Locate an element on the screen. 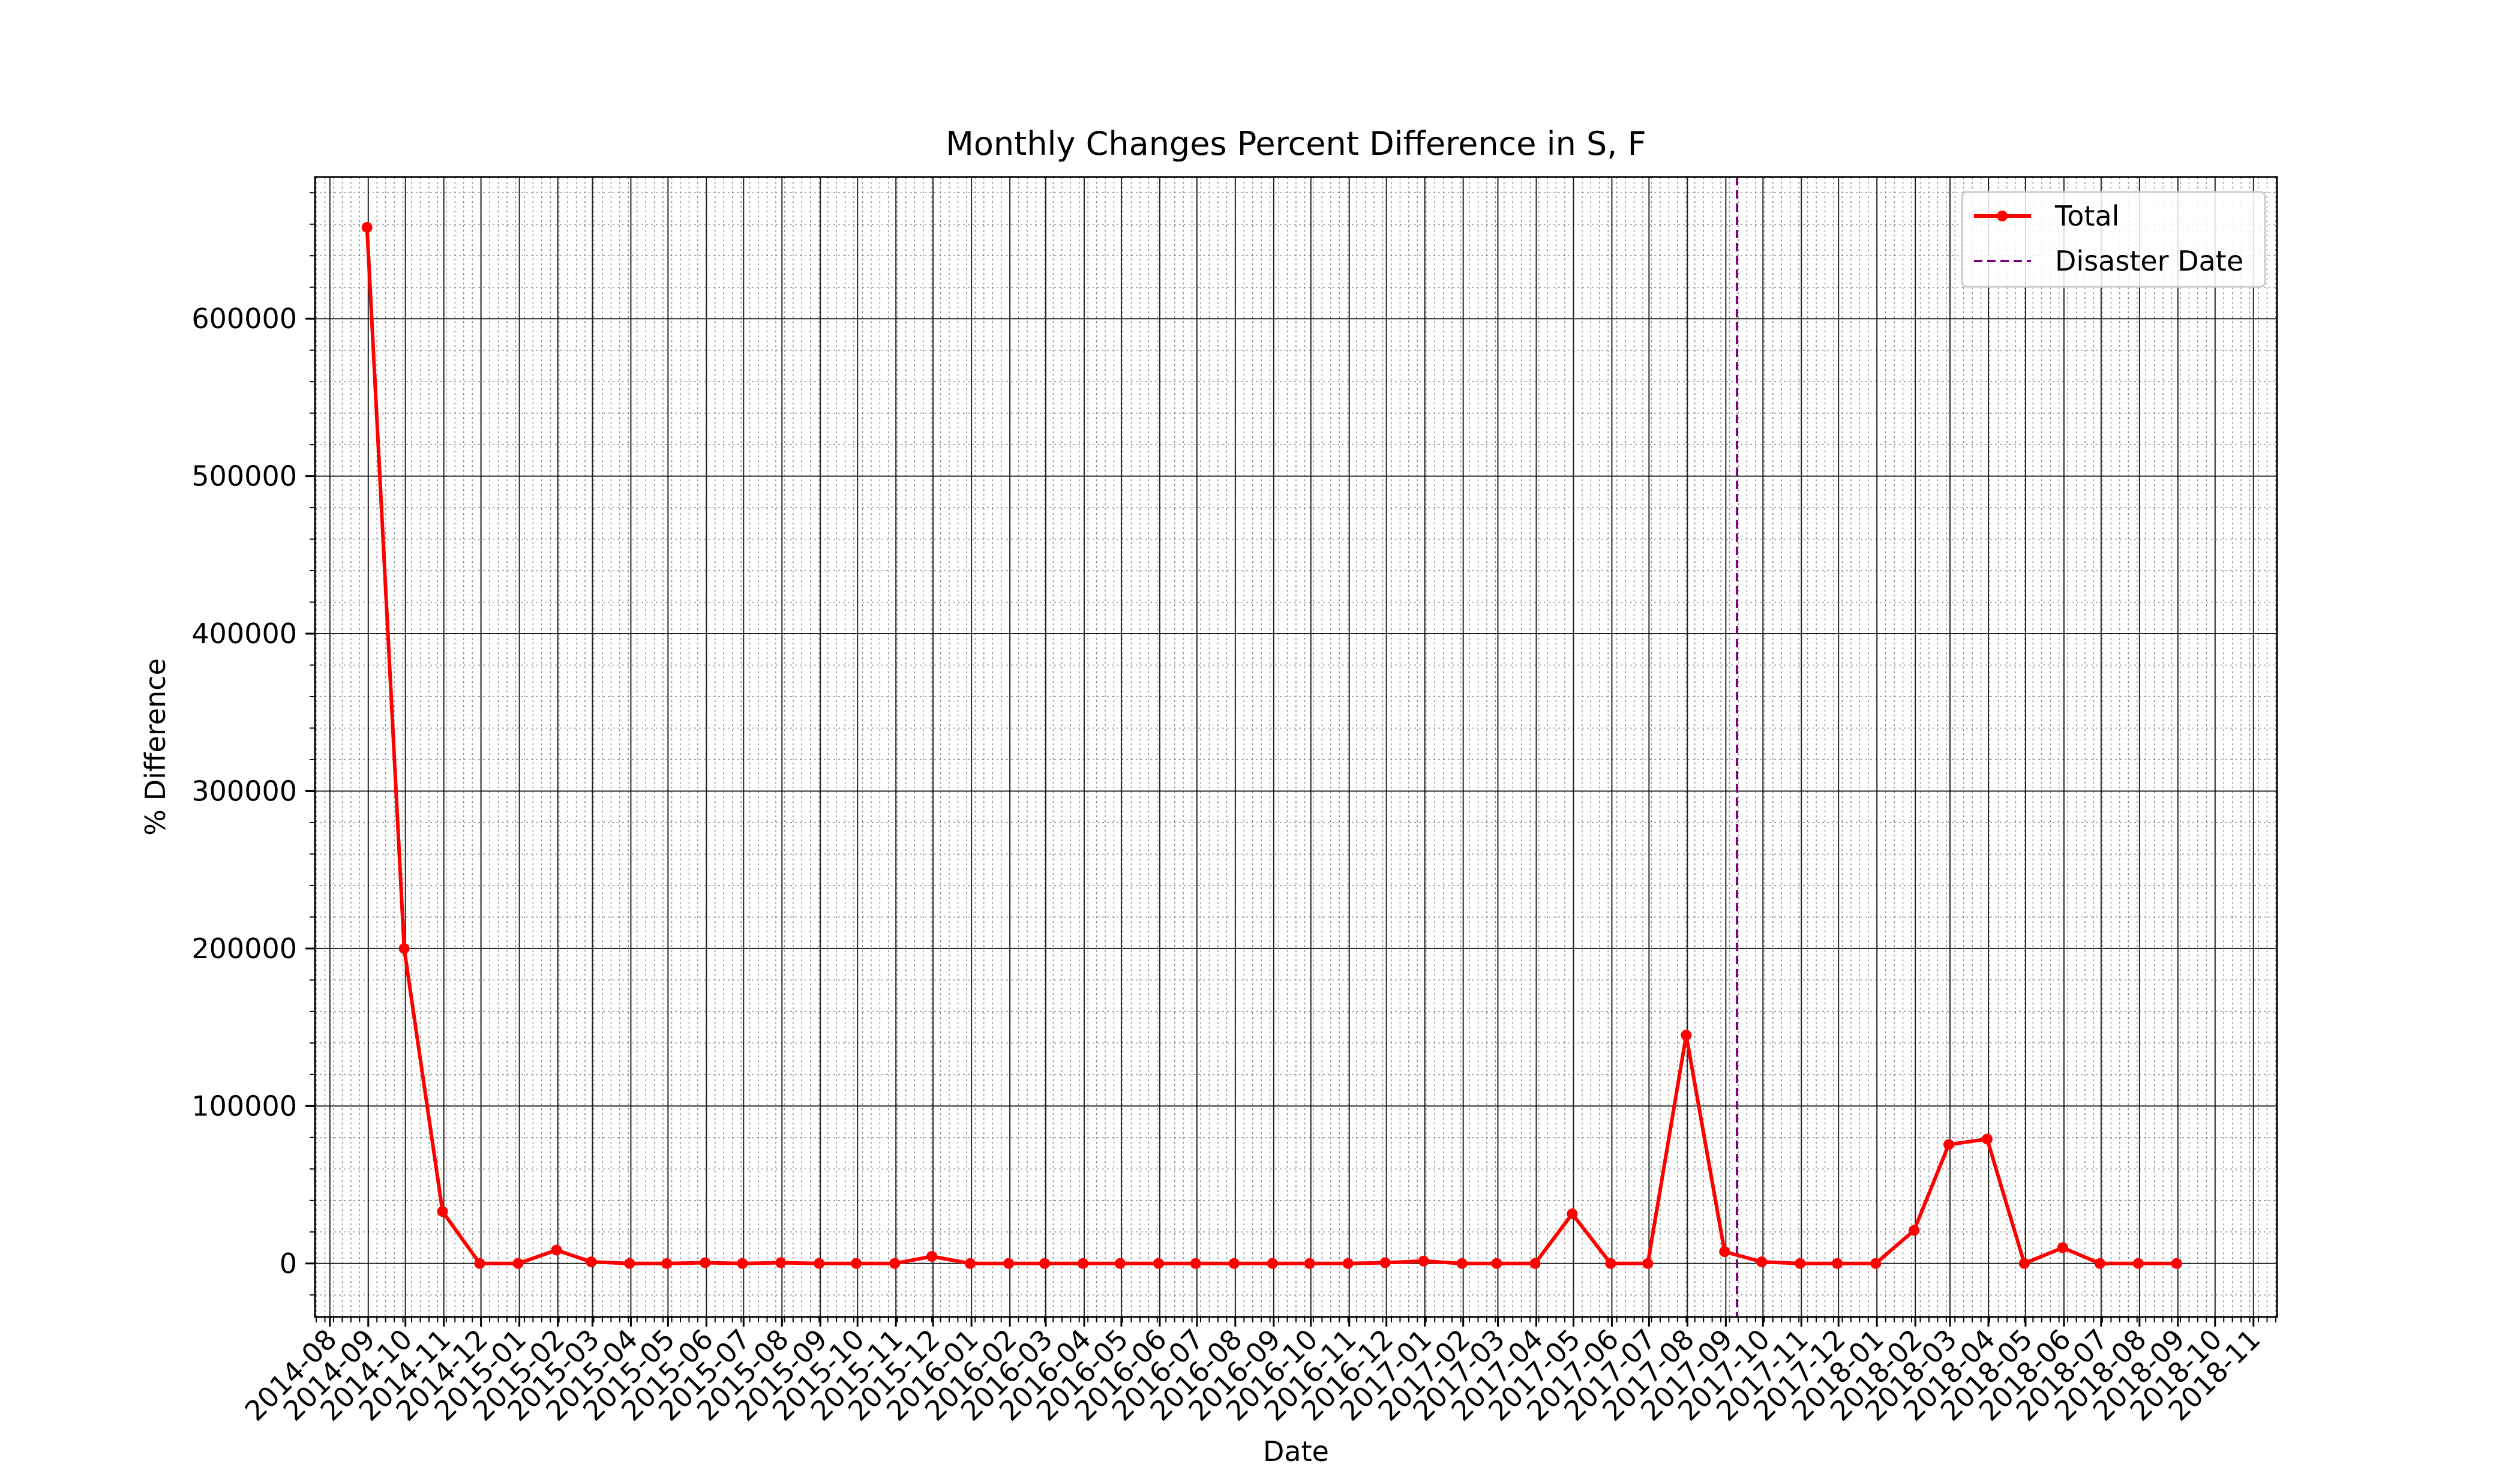 Image resolution: width=2520 pixels, height=1470 pixels. y-tick-label: 100000 is located at coordinates (244, 1106).